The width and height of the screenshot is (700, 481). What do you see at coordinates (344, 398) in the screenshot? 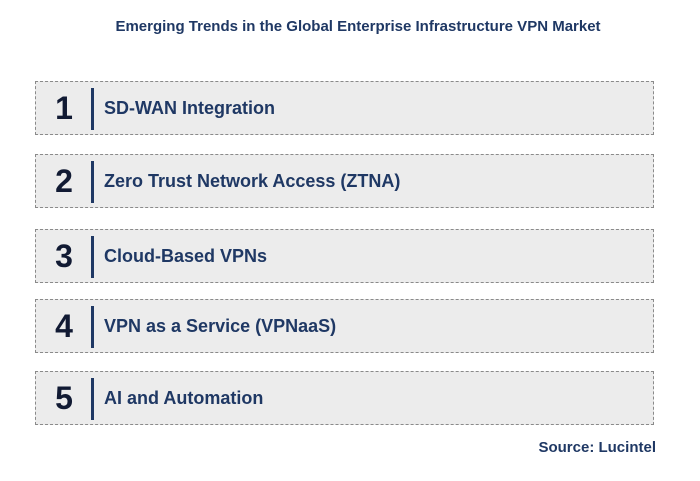
I see `trend-item-5: 5 AI and Automation` at bounding box center [344, 398].